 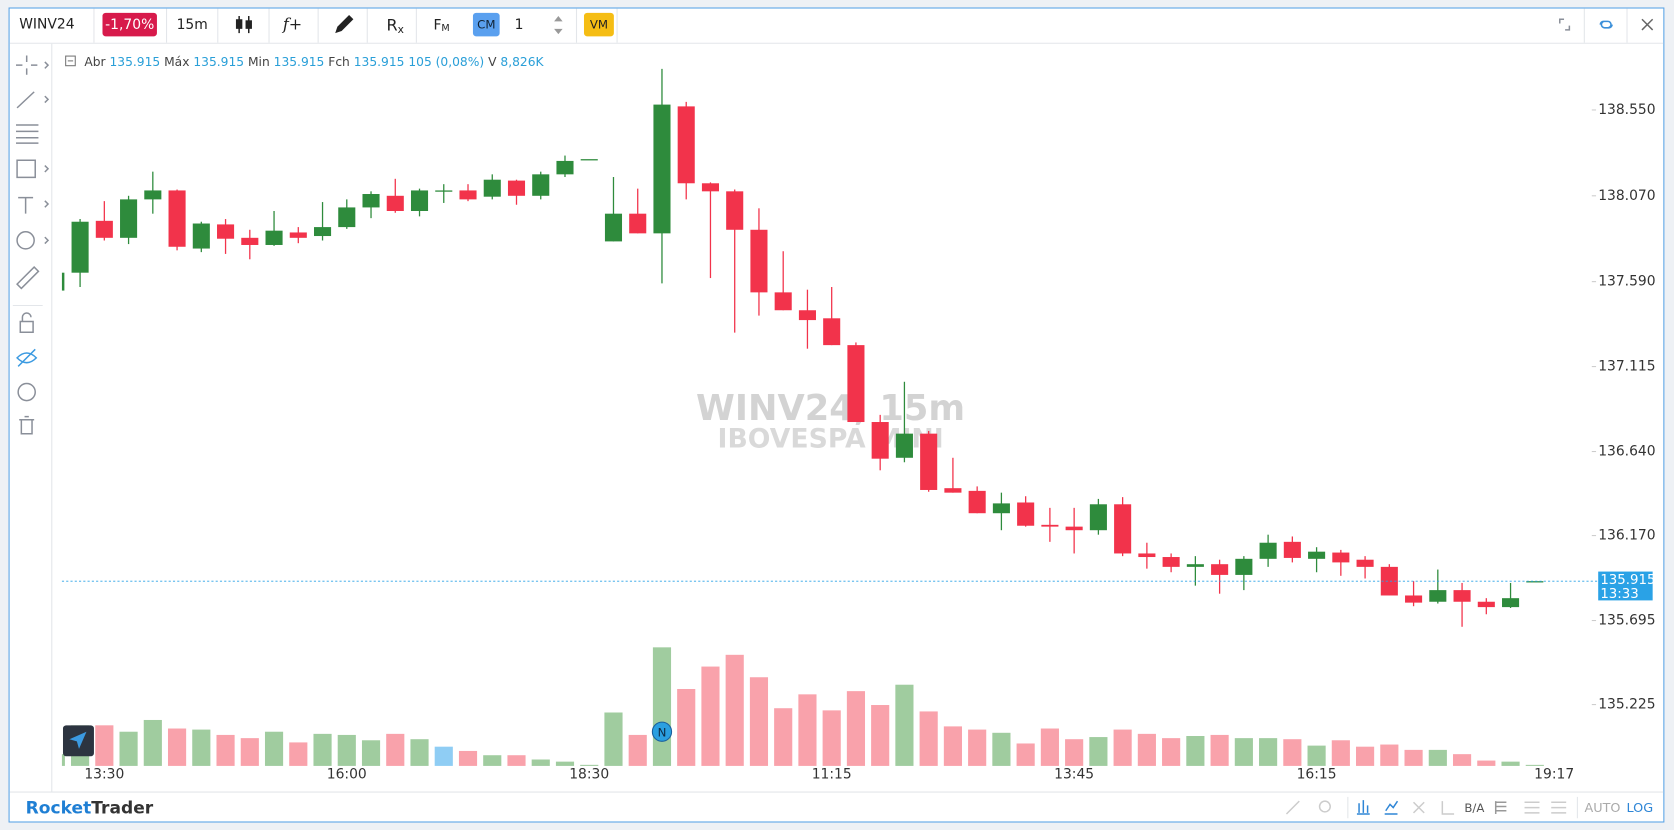 I want to click on last-price-box, so click(x=1625, y=586).